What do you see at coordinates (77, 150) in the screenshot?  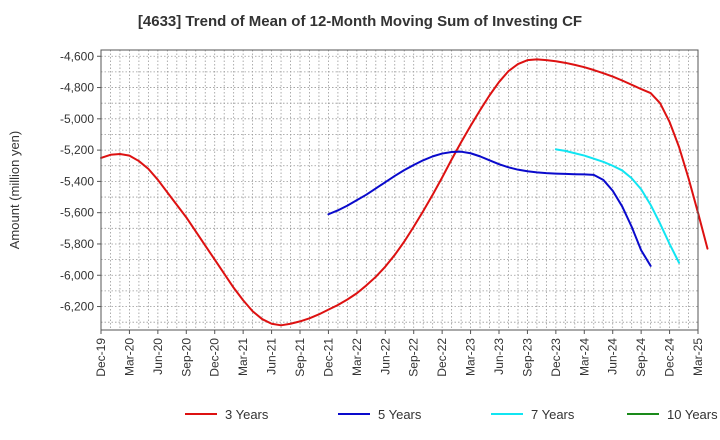 I see `y-tick-label: -5,200` at bounding box center [77, 150].